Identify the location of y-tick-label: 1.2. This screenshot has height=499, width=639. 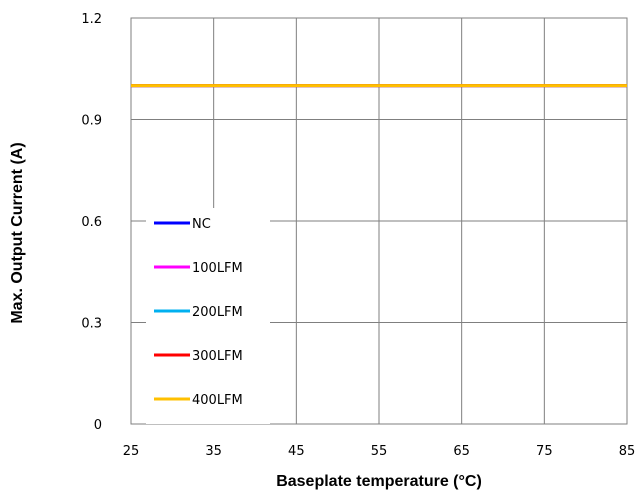
(91, 19).